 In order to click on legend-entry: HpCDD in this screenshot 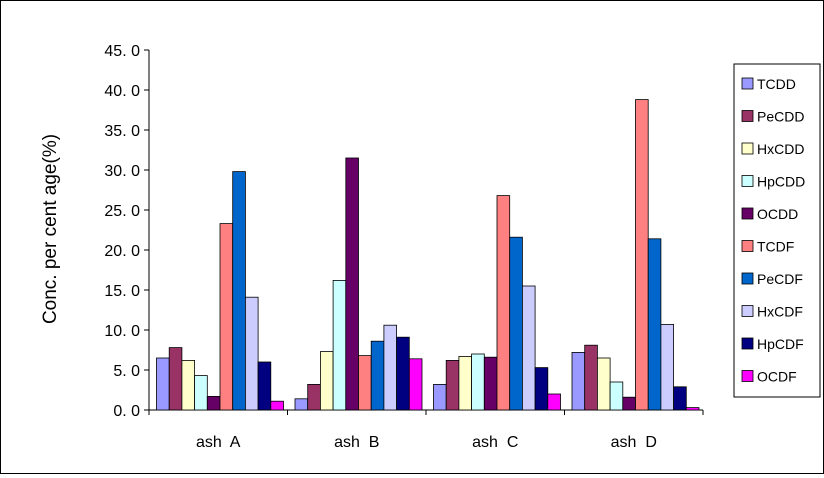, I will do `click(781, 182)`.